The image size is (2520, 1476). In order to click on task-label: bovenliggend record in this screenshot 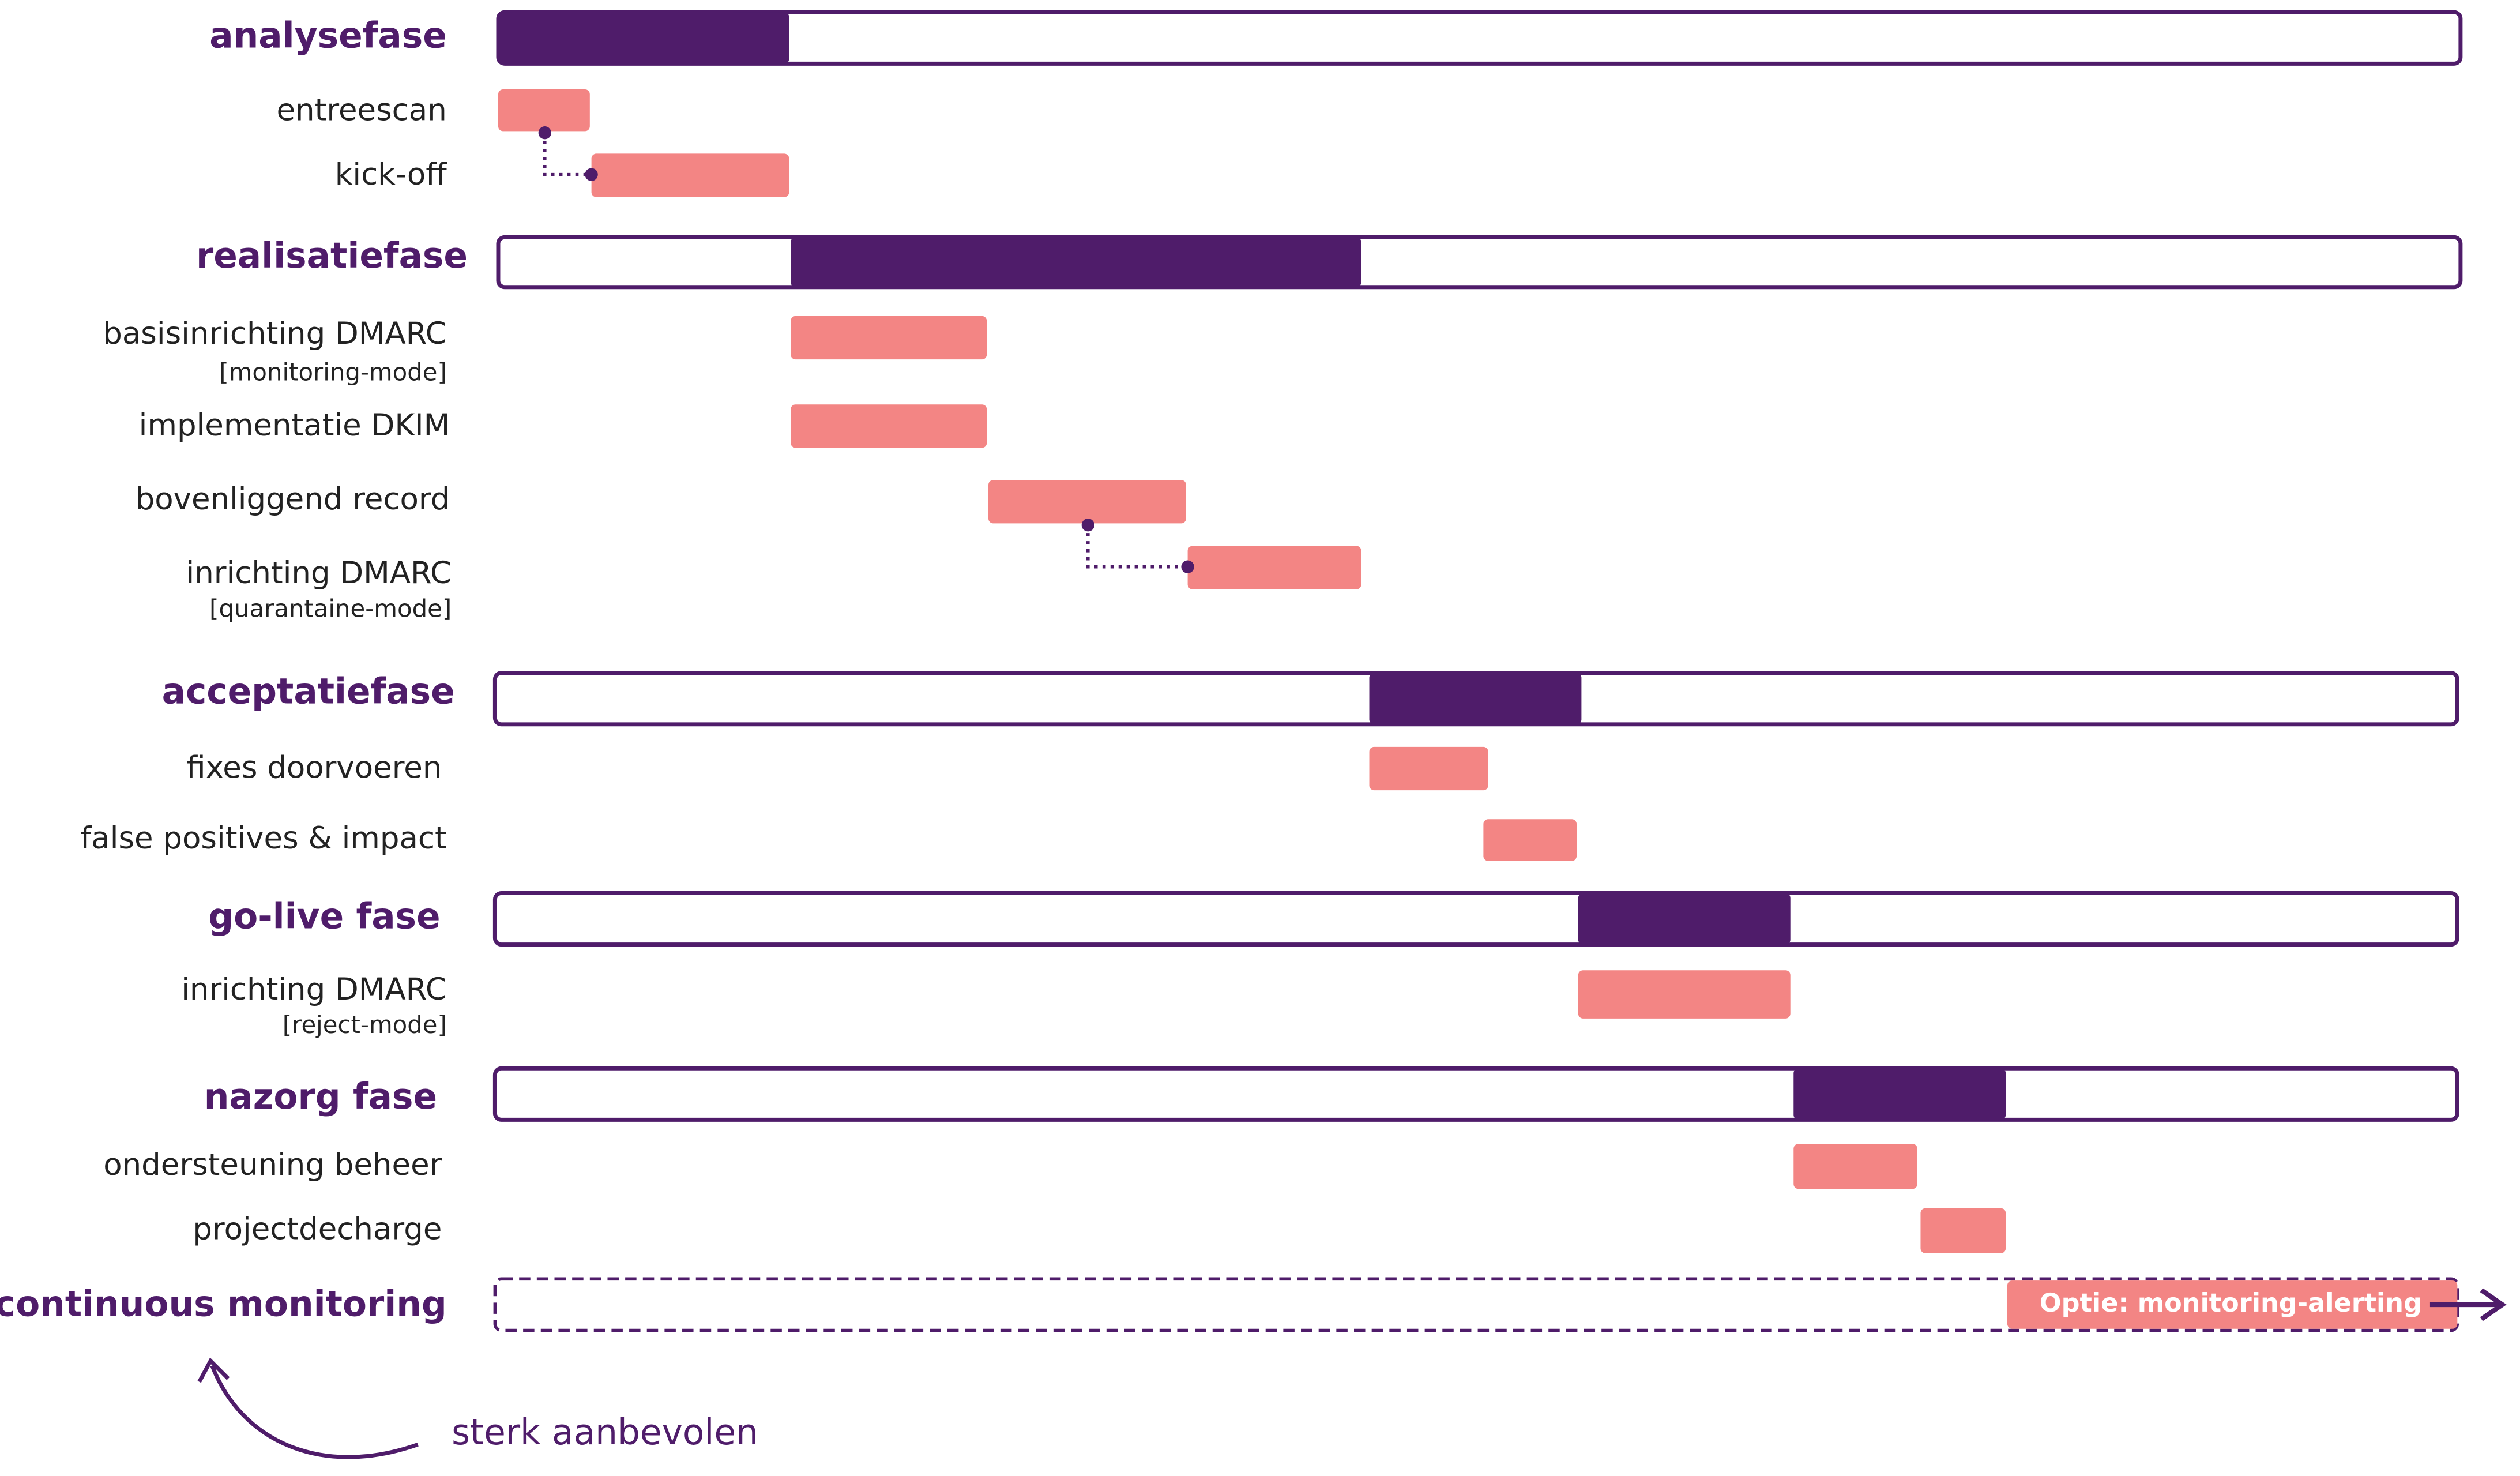, I will do `click(293, 500)`.